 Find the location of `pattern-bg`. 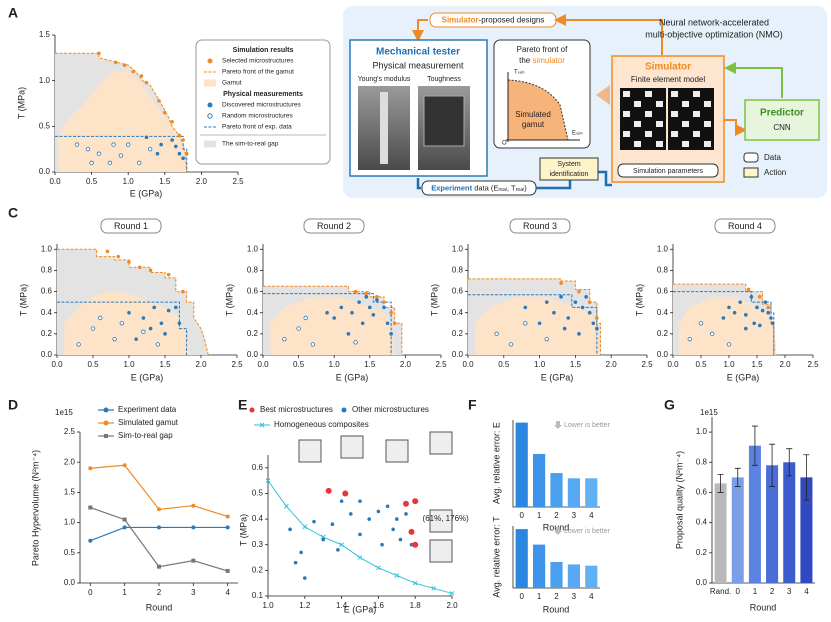

pattern-bg is located at coordinates (643, 119).